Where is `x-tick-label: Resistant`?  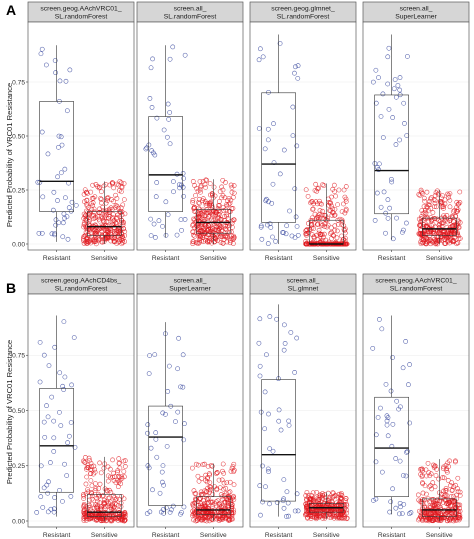 x-tick-label: Resistant is located at coordinates (392, 535).